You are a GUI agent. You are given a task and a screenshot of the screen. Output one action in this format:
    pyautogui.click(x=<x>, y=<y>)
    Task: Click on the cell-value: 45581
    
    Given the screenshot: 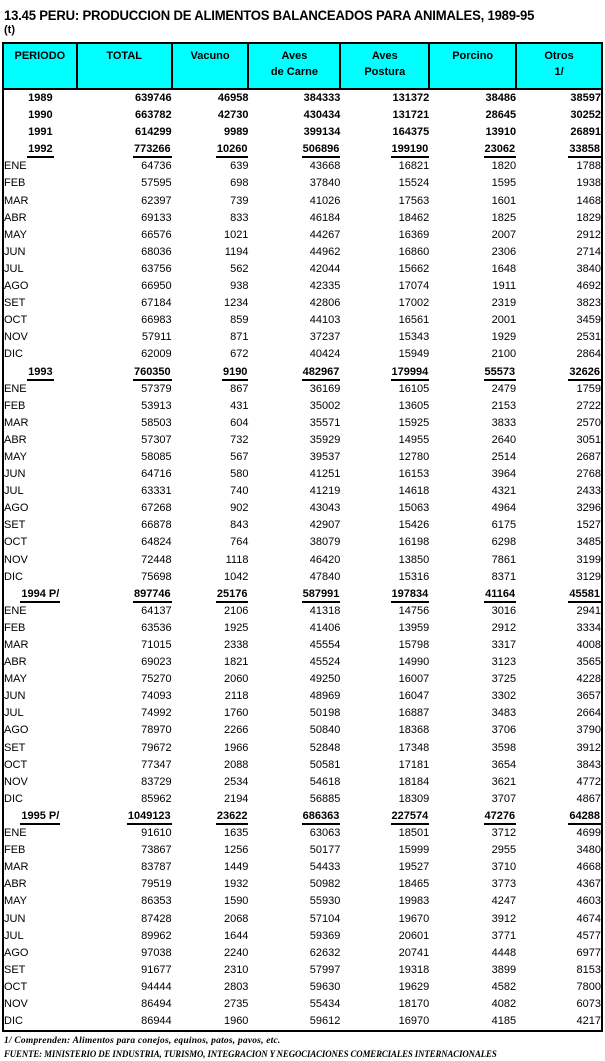 What is the action you would take?
    pyautogui.click(x=558, y=594)
    